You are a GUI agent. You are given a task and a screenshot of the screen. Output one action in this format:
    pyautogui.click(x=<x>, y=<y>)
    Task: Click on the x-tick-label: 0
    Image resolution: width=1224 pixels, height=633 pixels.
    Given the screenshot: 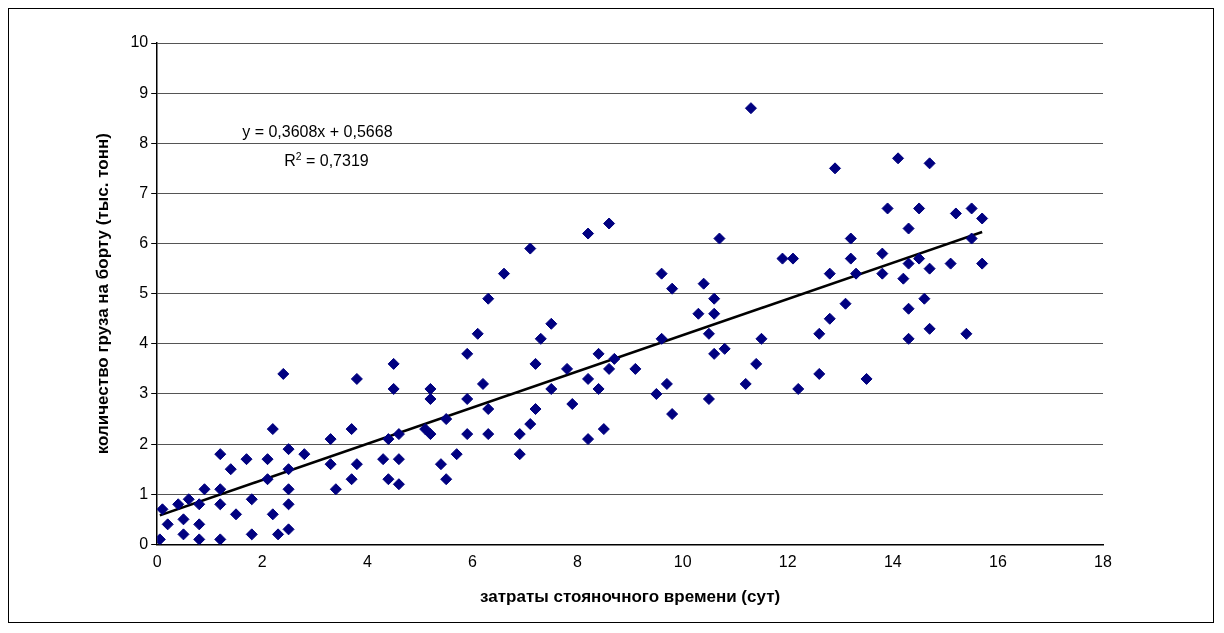 What is the action you would take?
    pyautogui.click(x=157, y=562)
    